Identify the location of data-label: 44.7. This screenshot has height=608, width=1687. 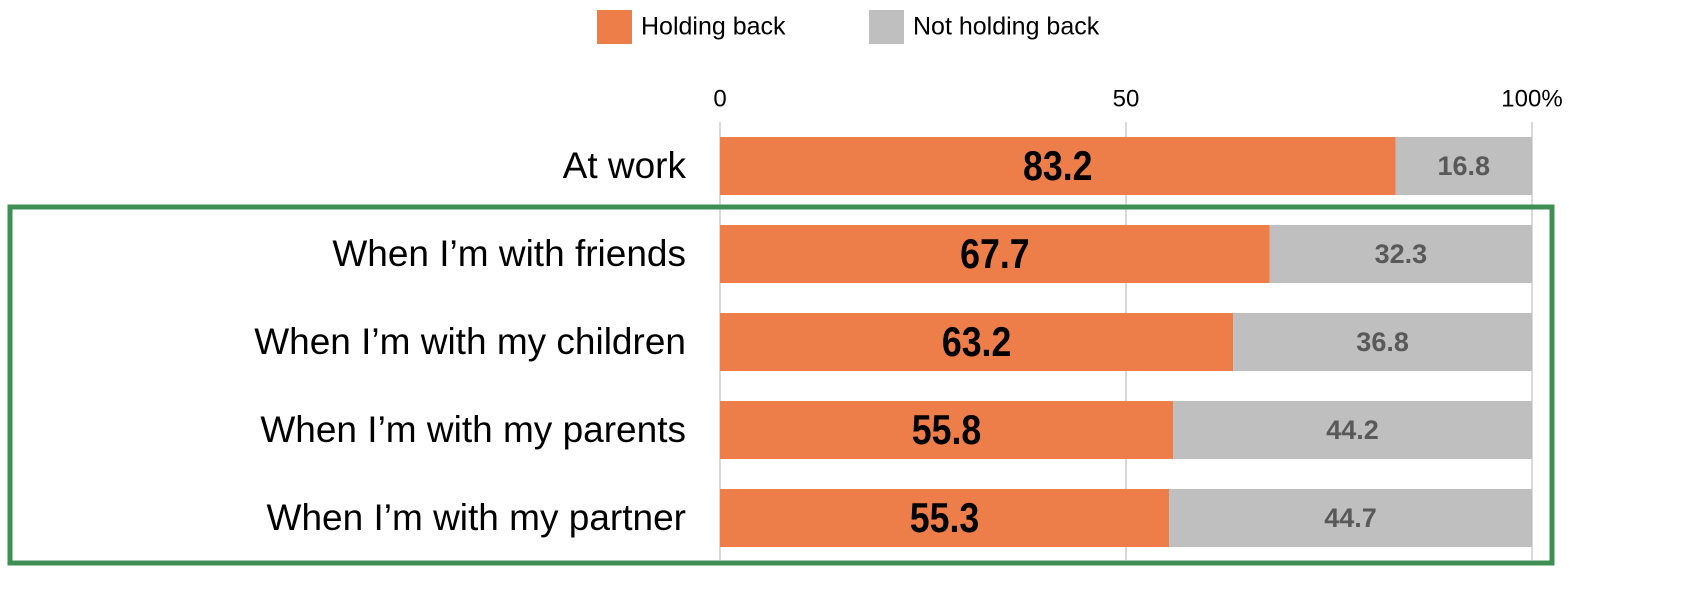
(1350, 518).